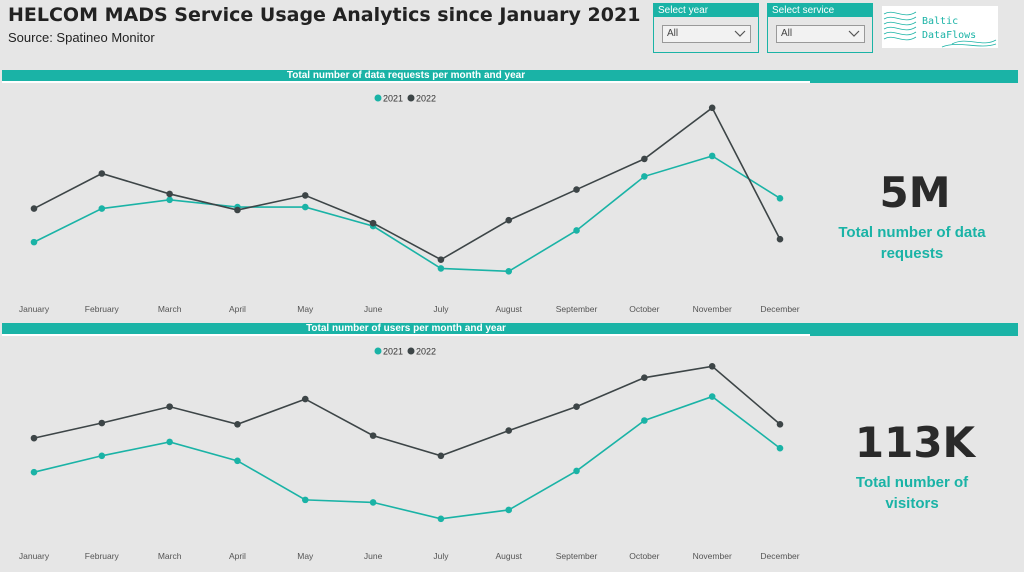 This screenshot has width=1024, height=572. What do you see at coordinates (706, 10) in the screenshot?
I see `year-slicer-label: Select year` at bounding box center [706, 10].